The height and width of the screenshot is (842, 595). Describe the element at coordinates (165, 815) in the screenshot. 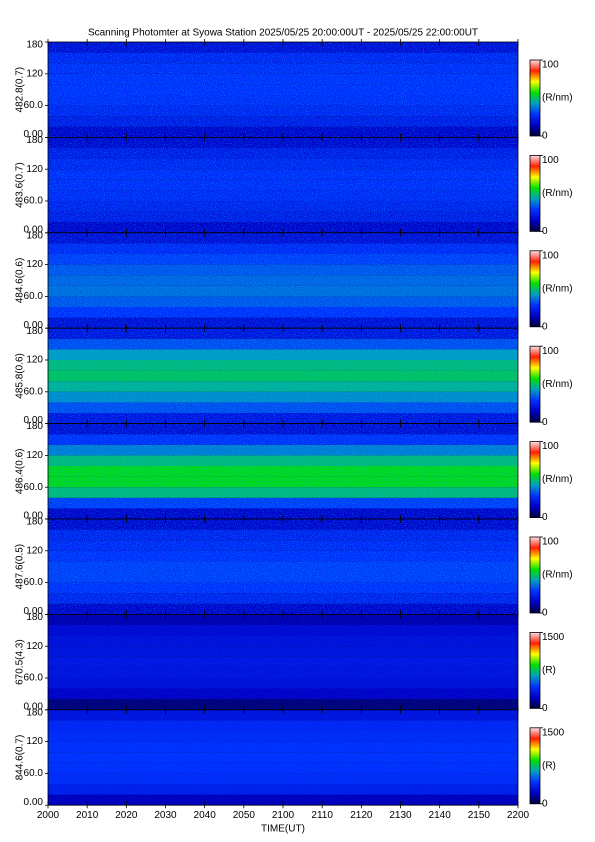

I see `x-tick-label: 2030` at that location.